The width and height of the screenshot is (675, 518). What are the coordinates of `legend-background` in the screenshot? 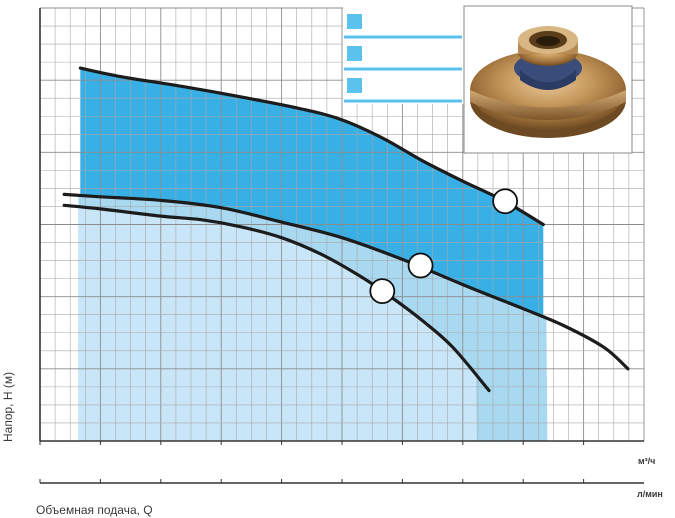 It's located at (403, 55).